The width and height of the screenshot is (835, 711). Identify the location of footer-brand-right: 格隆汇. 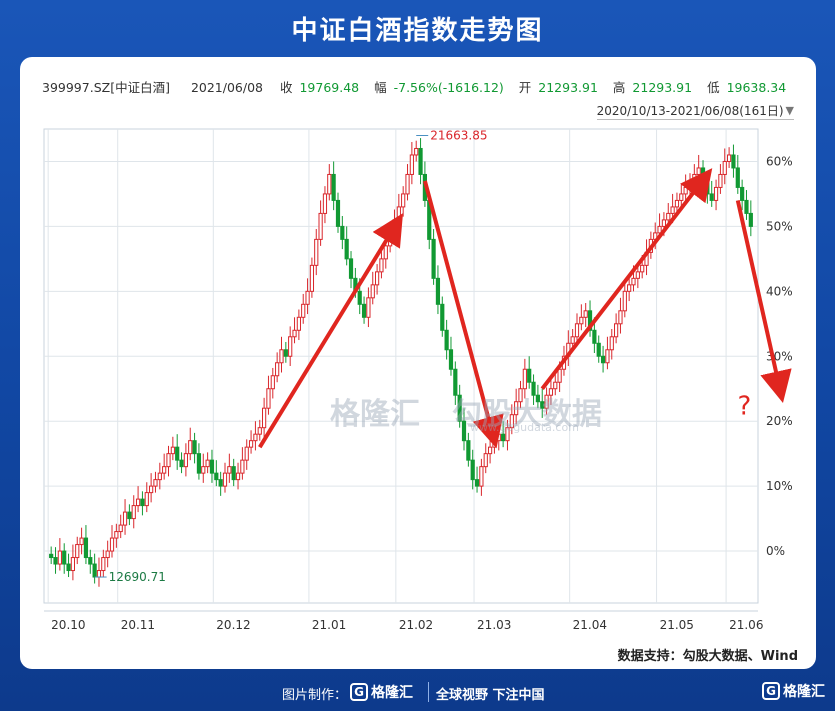
(804, 692).